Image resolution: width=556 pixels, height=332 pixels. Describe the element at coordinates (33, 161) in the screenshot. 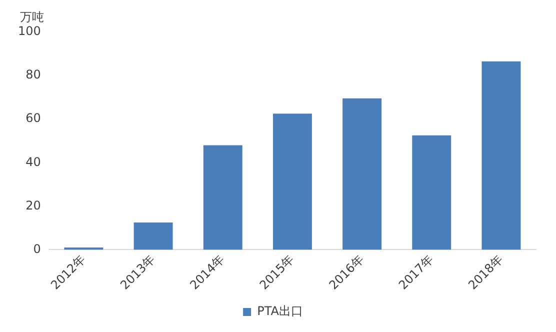

I see `y-tick-label: 40` at that location.